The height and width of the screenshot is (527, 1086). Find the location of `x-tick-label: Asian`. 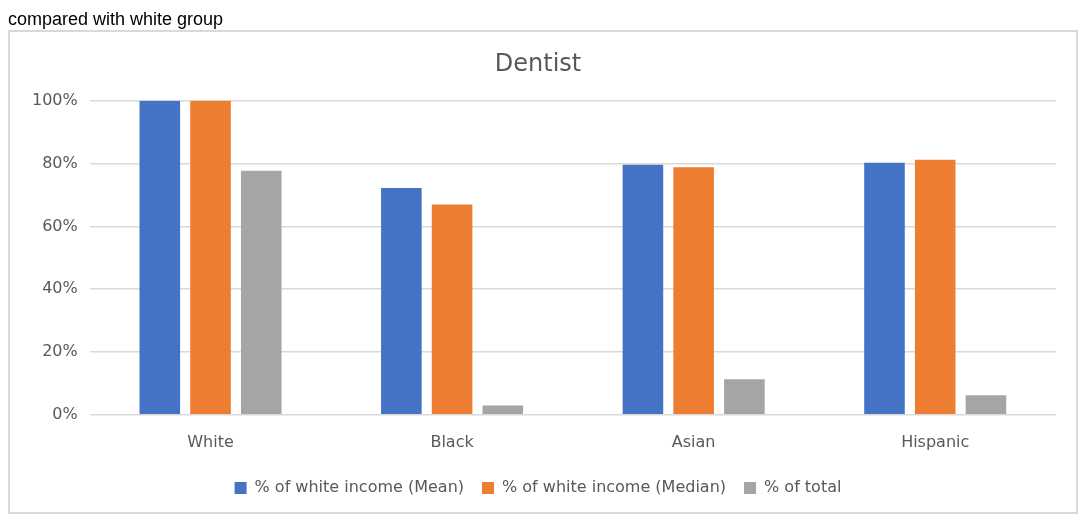

x-tick-label: Asian is located at coordinates (693, 441).